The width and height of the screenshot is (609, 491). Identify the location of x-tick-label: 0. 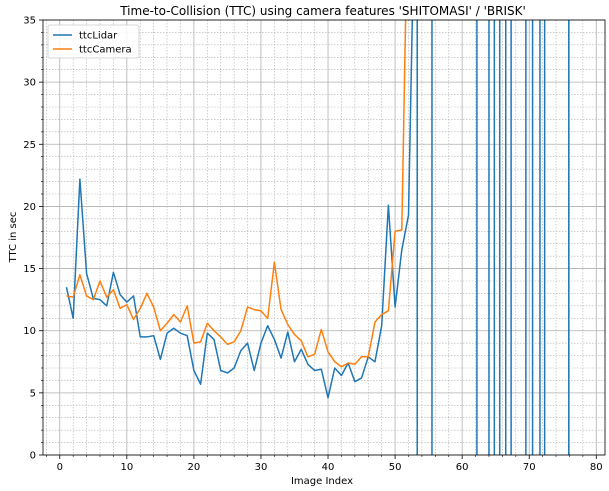
(60, 467).